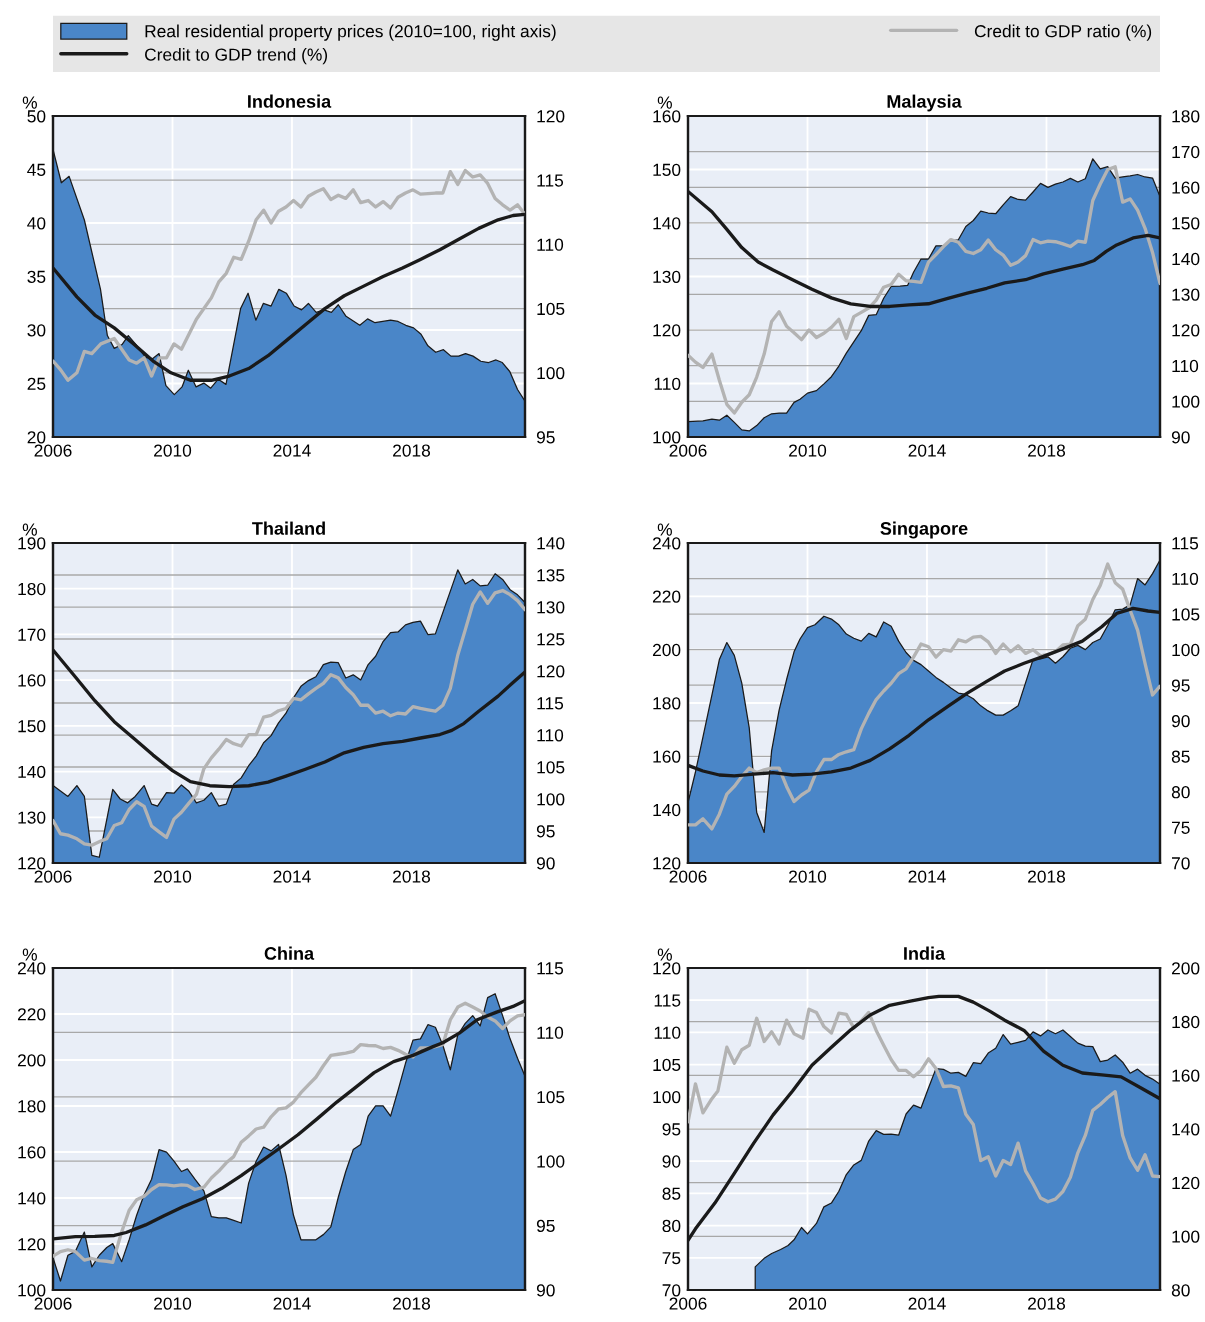 This screenshot has height=1322, width=1205. Describe the element at coordinates (1063, 32) in the screenshot. I see `legend-label: Credit to GDP ratio (%)` at that location.